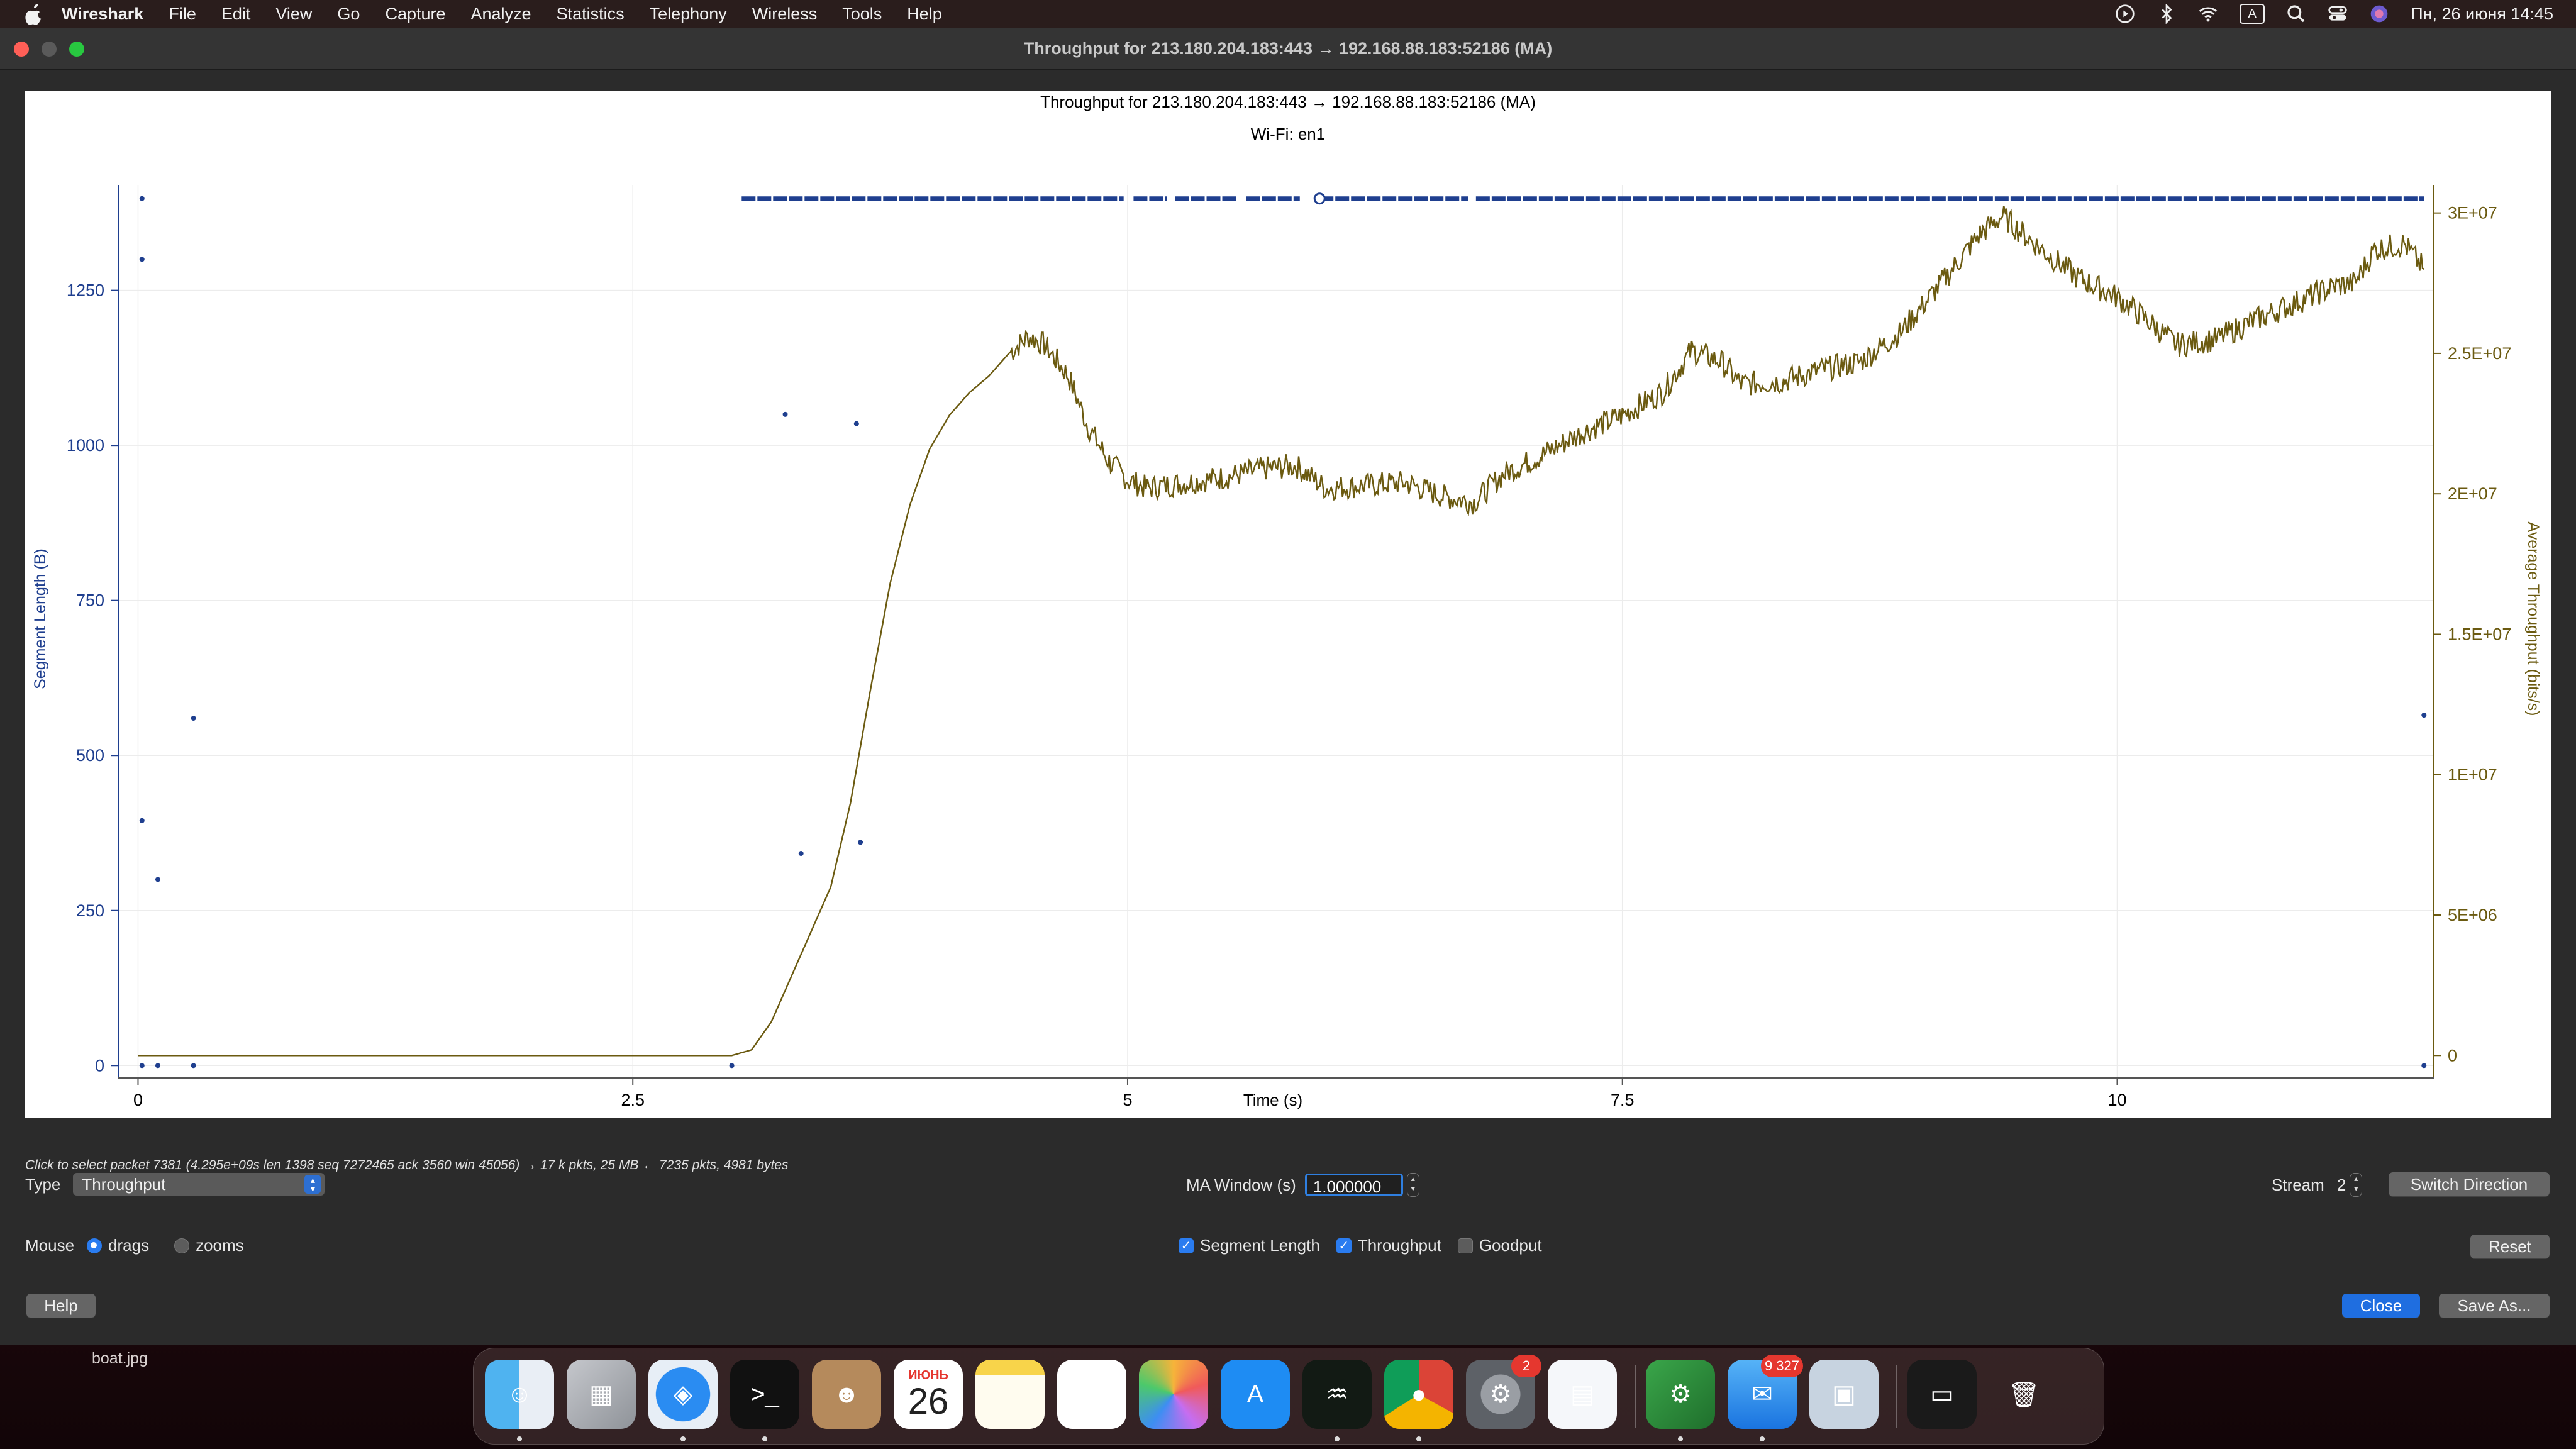 This screenshot has width=2576, height=1449. What do you see at coordinates (2167, 14) in the screenshot?
I see `bluetooth-icon` at bounding box center [2167, 14].